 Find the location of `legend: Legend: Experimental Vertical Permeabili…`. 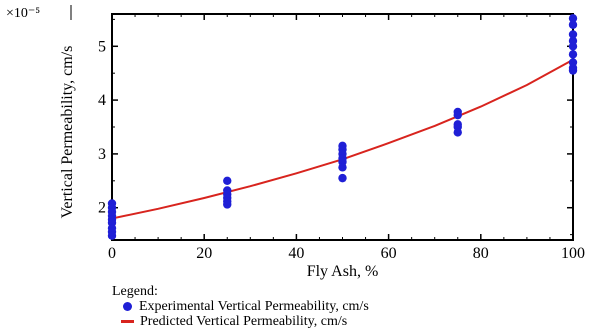

legend: Legend: Experimental Vertical Permeabili… is located at coordinates (240, 306).